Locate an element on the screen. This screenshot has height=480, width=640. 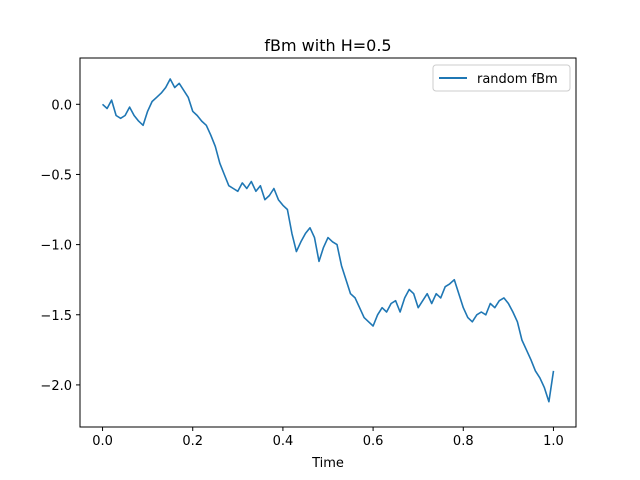
y-tick-label: −2.0 is located at coordinates (56, 386).